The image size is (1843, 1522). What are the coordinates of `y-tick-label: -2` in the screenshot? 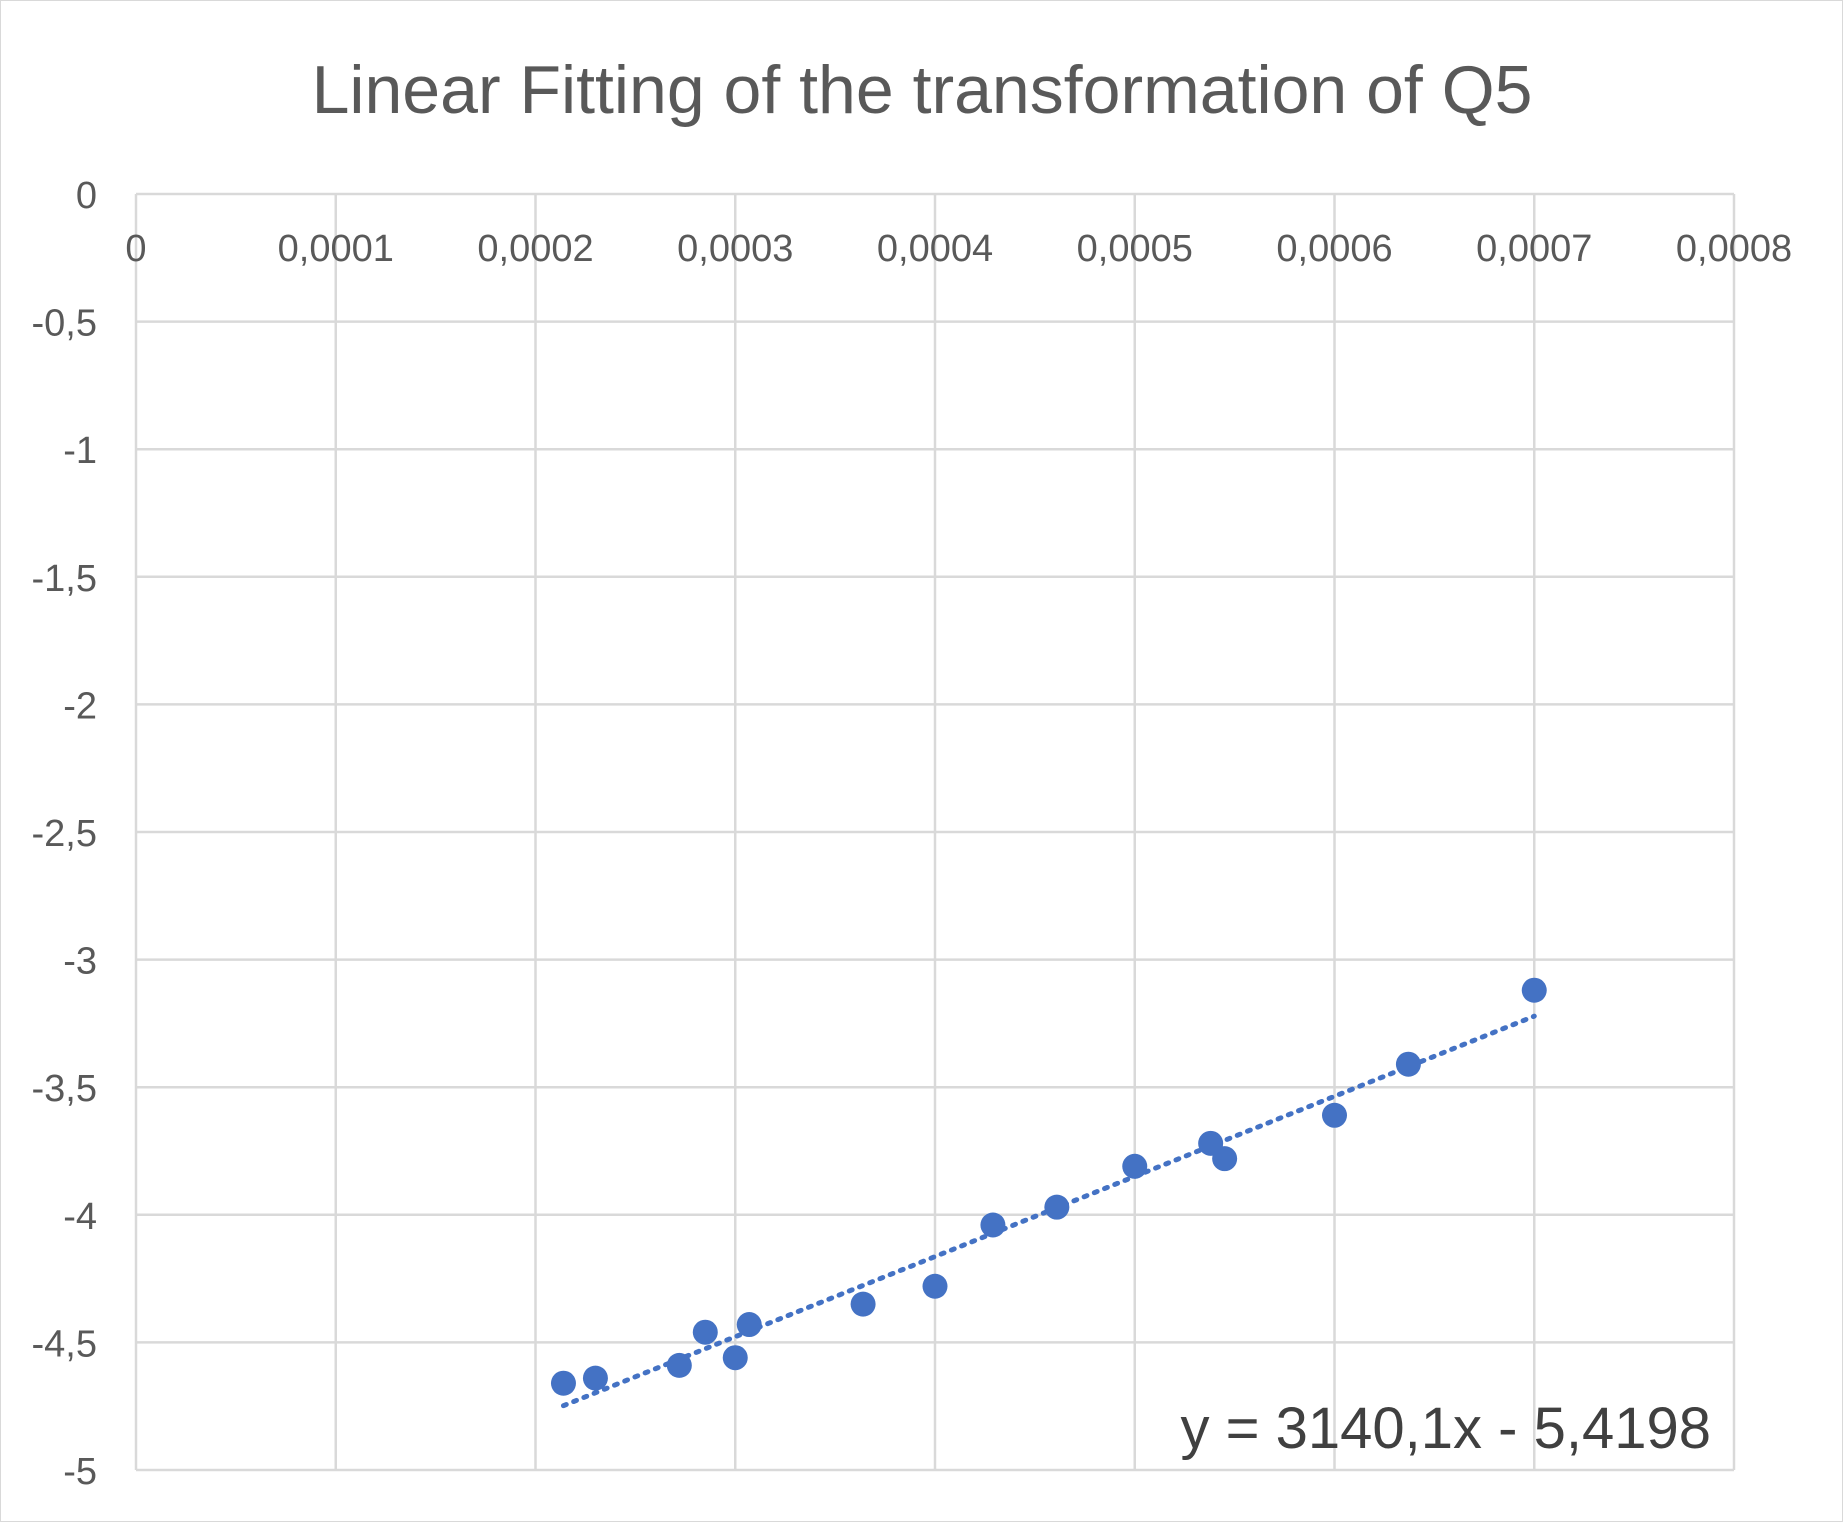 It's located at (80, 706).